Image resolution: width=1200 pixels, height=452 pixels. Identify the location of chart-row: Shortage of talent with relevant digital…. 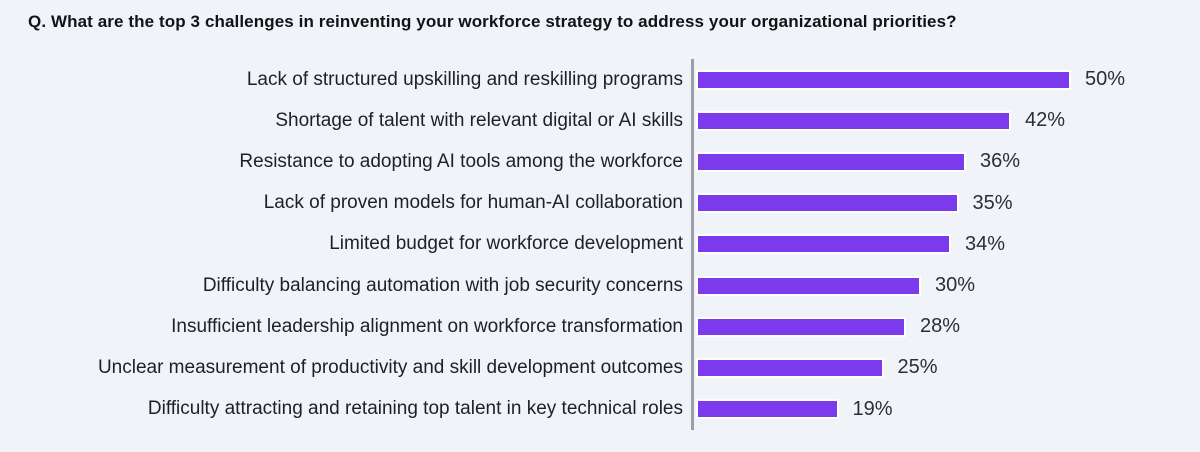
(600, 120).